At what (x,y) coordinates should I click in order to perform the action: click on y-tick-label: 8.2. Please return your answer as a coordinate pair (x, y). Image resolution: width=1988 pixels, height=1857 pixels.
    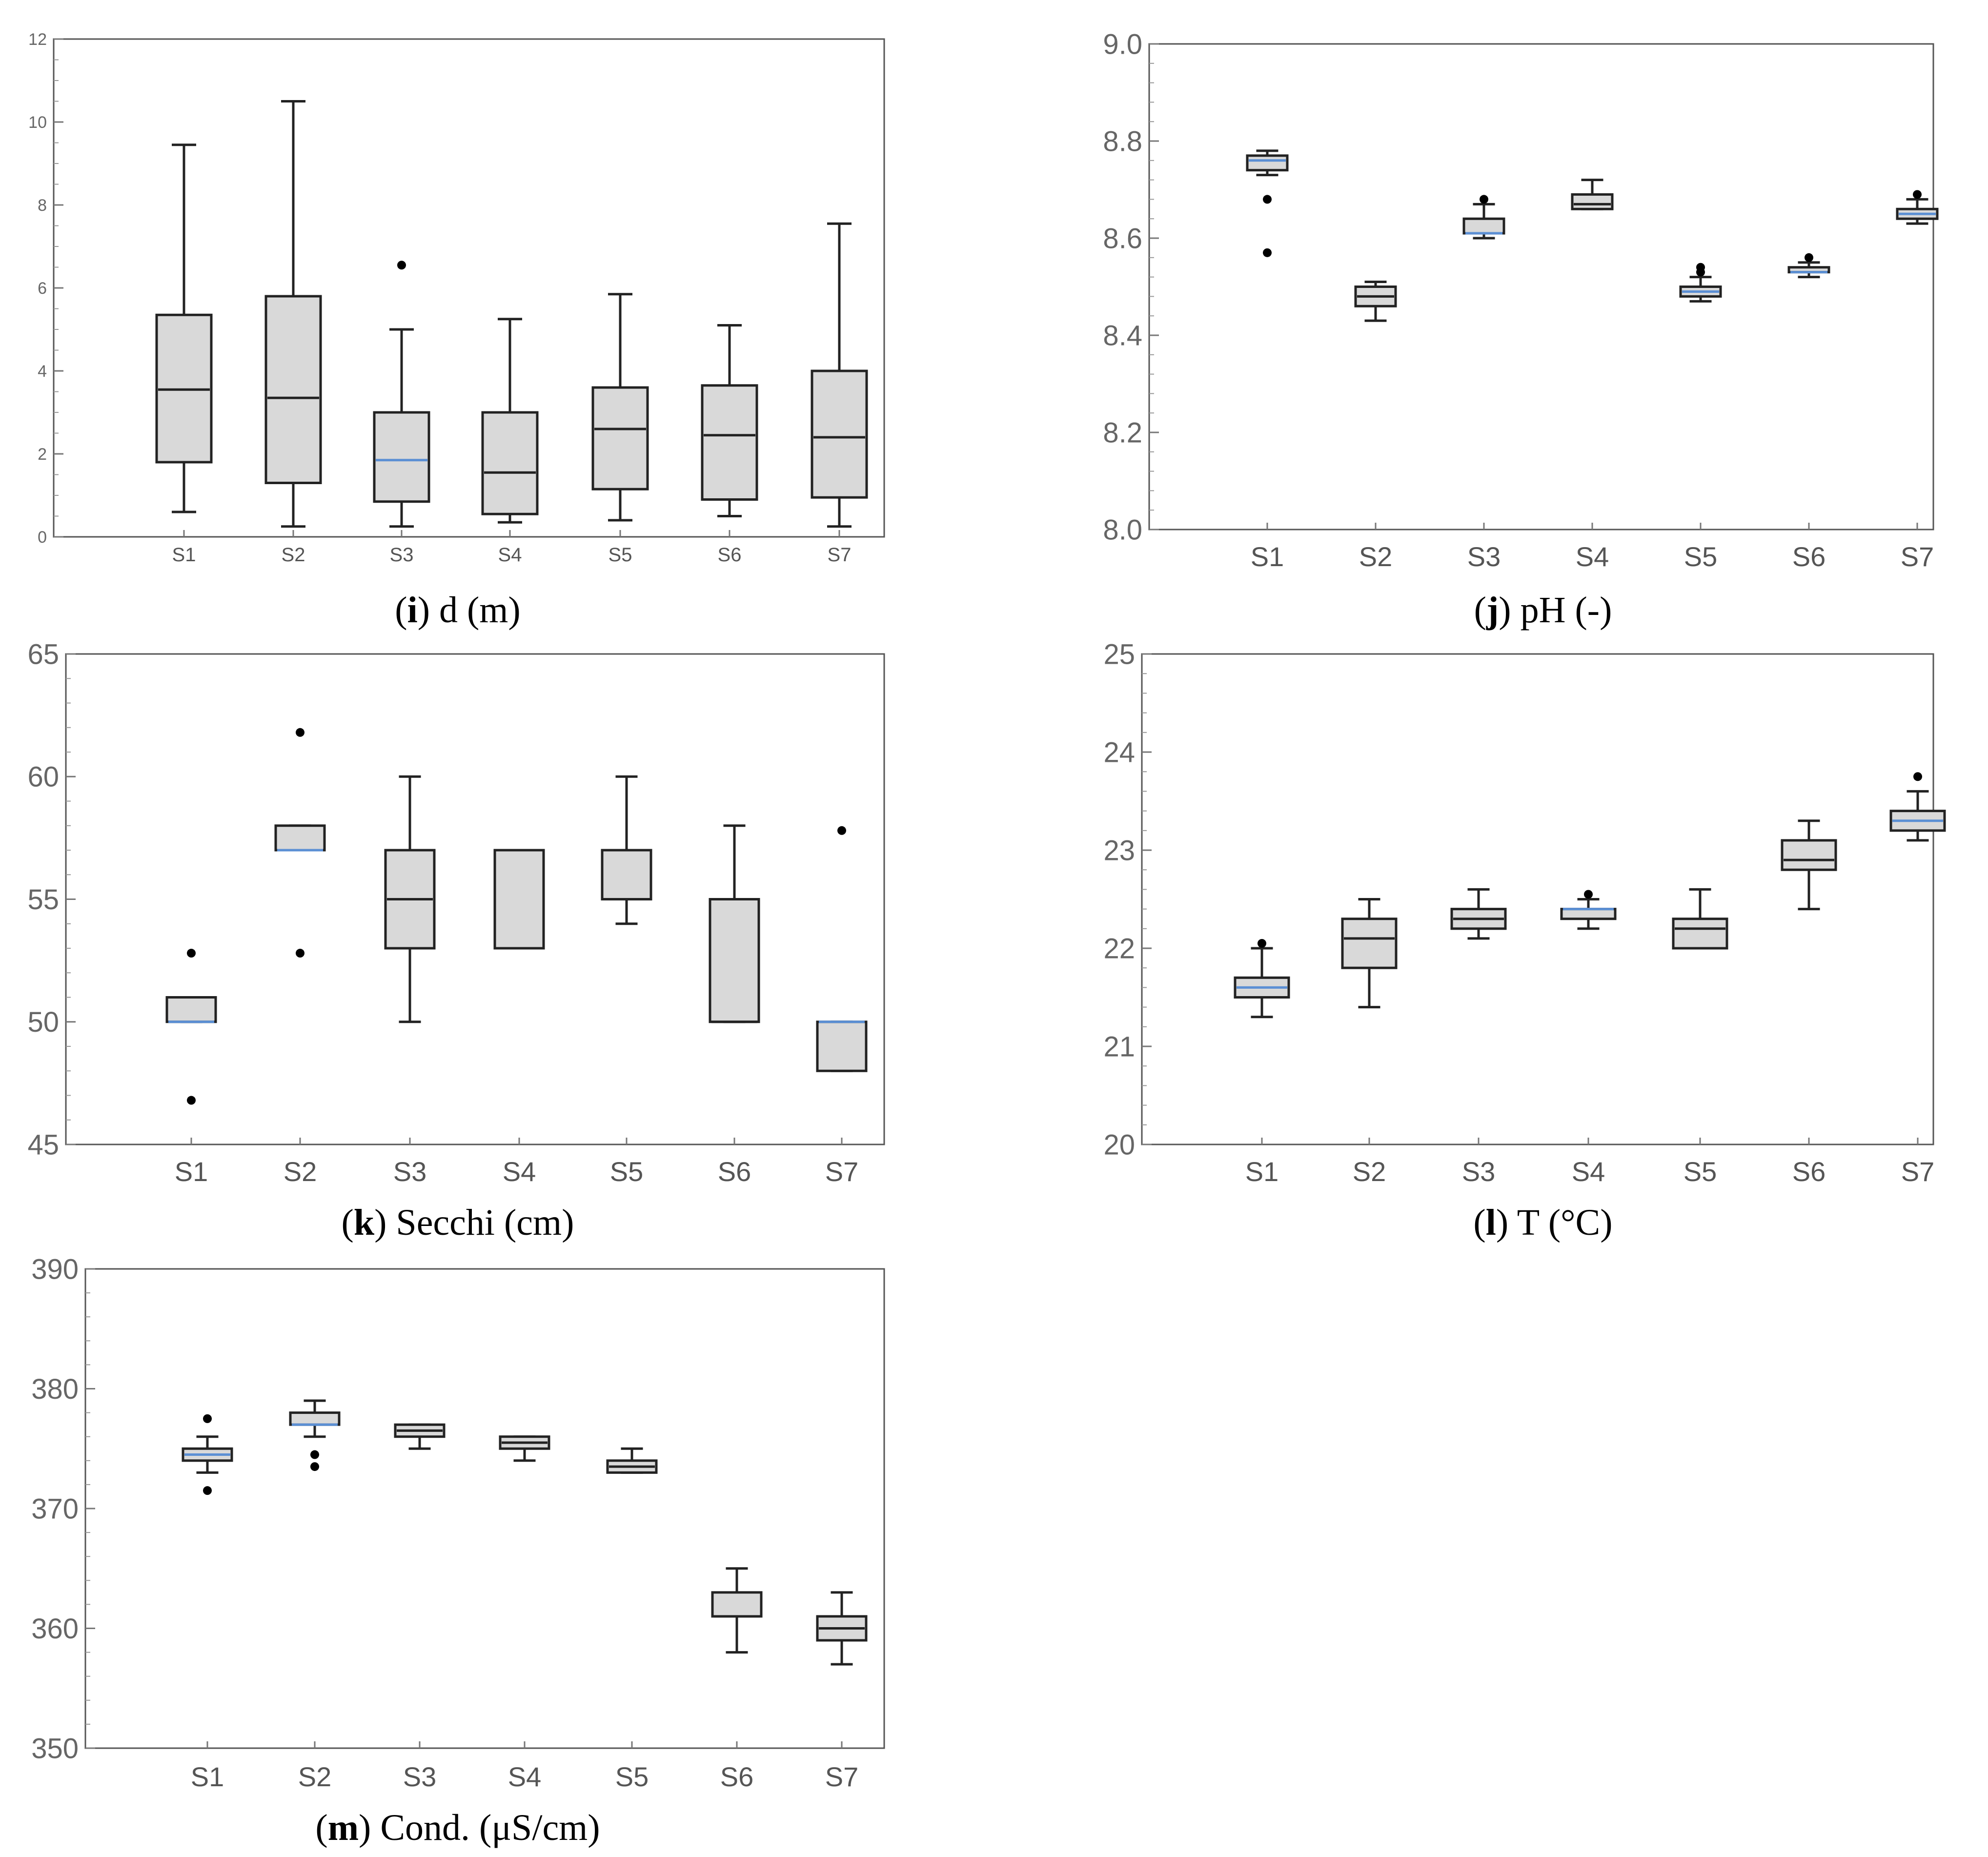
    Looking at the image, I should click on (1122, 433).